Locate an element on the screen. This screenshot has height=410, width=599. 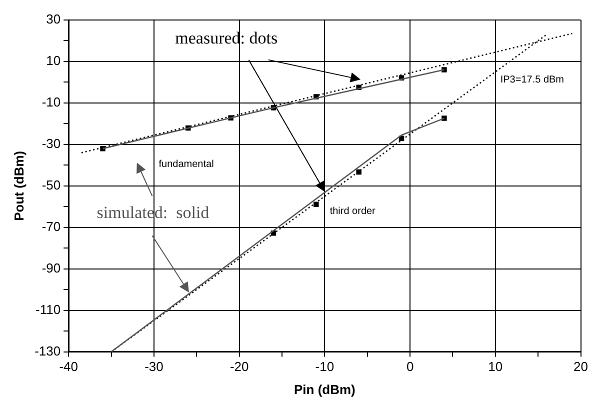
annotation: third order is located at coordinates (353, 212).